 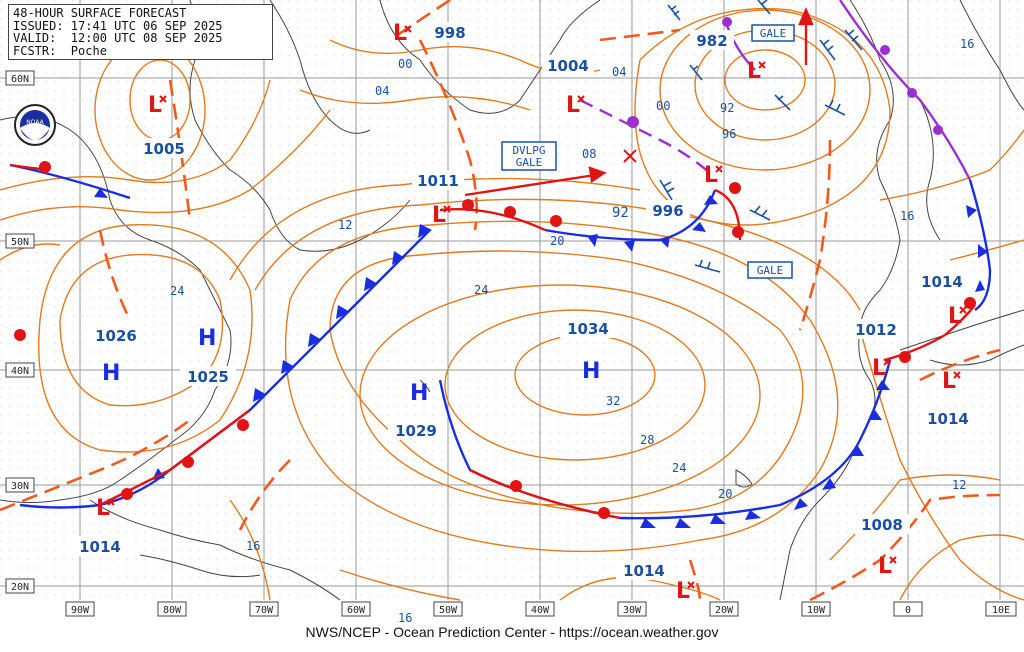 I want to click on developing-gale-text: GALE, so click(x=529, y=162).